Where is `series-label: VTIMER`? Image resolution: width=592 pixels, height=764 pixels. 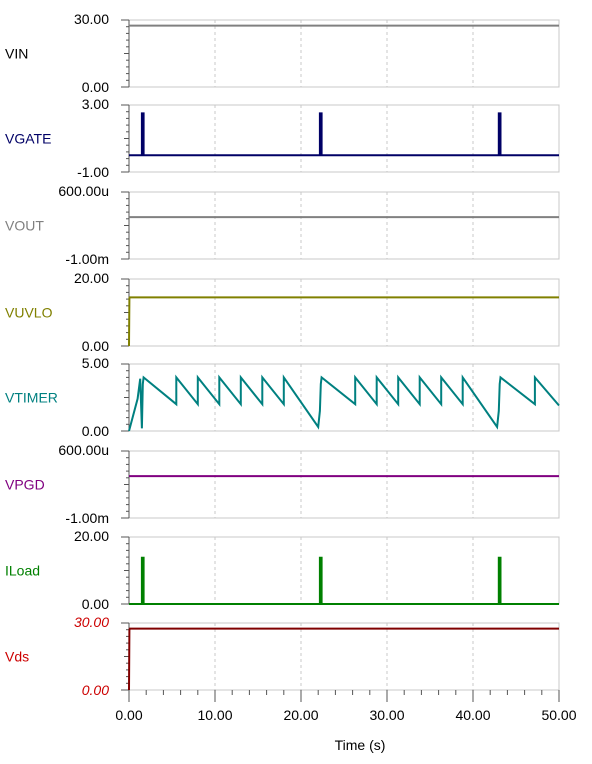 series-label: VTIMER is located at coordinates (31, 398).